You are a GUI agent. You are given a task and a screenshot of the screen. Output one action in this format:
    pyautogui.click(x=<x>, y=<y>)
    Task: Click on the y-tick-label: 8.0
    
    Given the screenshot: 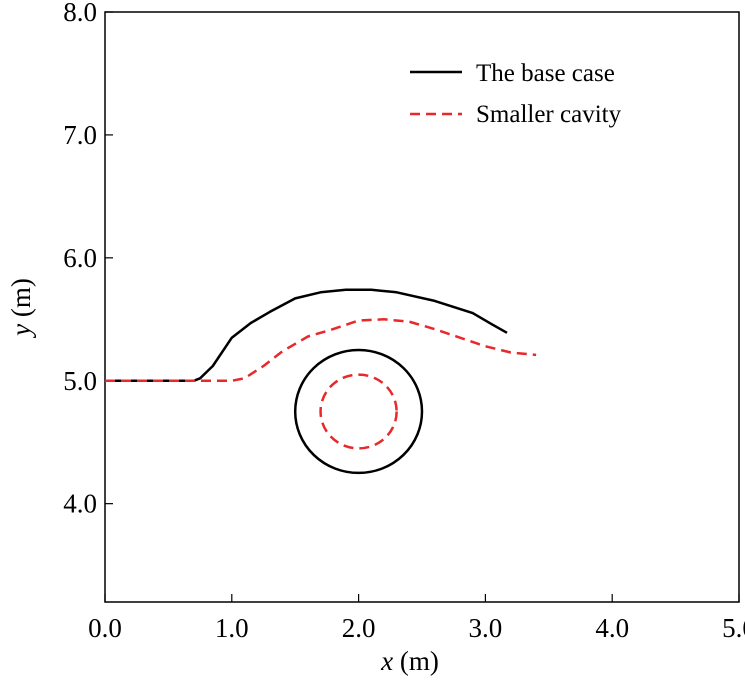 What is the action you would take?
    pyautogui.click(x=80, y=13)
    